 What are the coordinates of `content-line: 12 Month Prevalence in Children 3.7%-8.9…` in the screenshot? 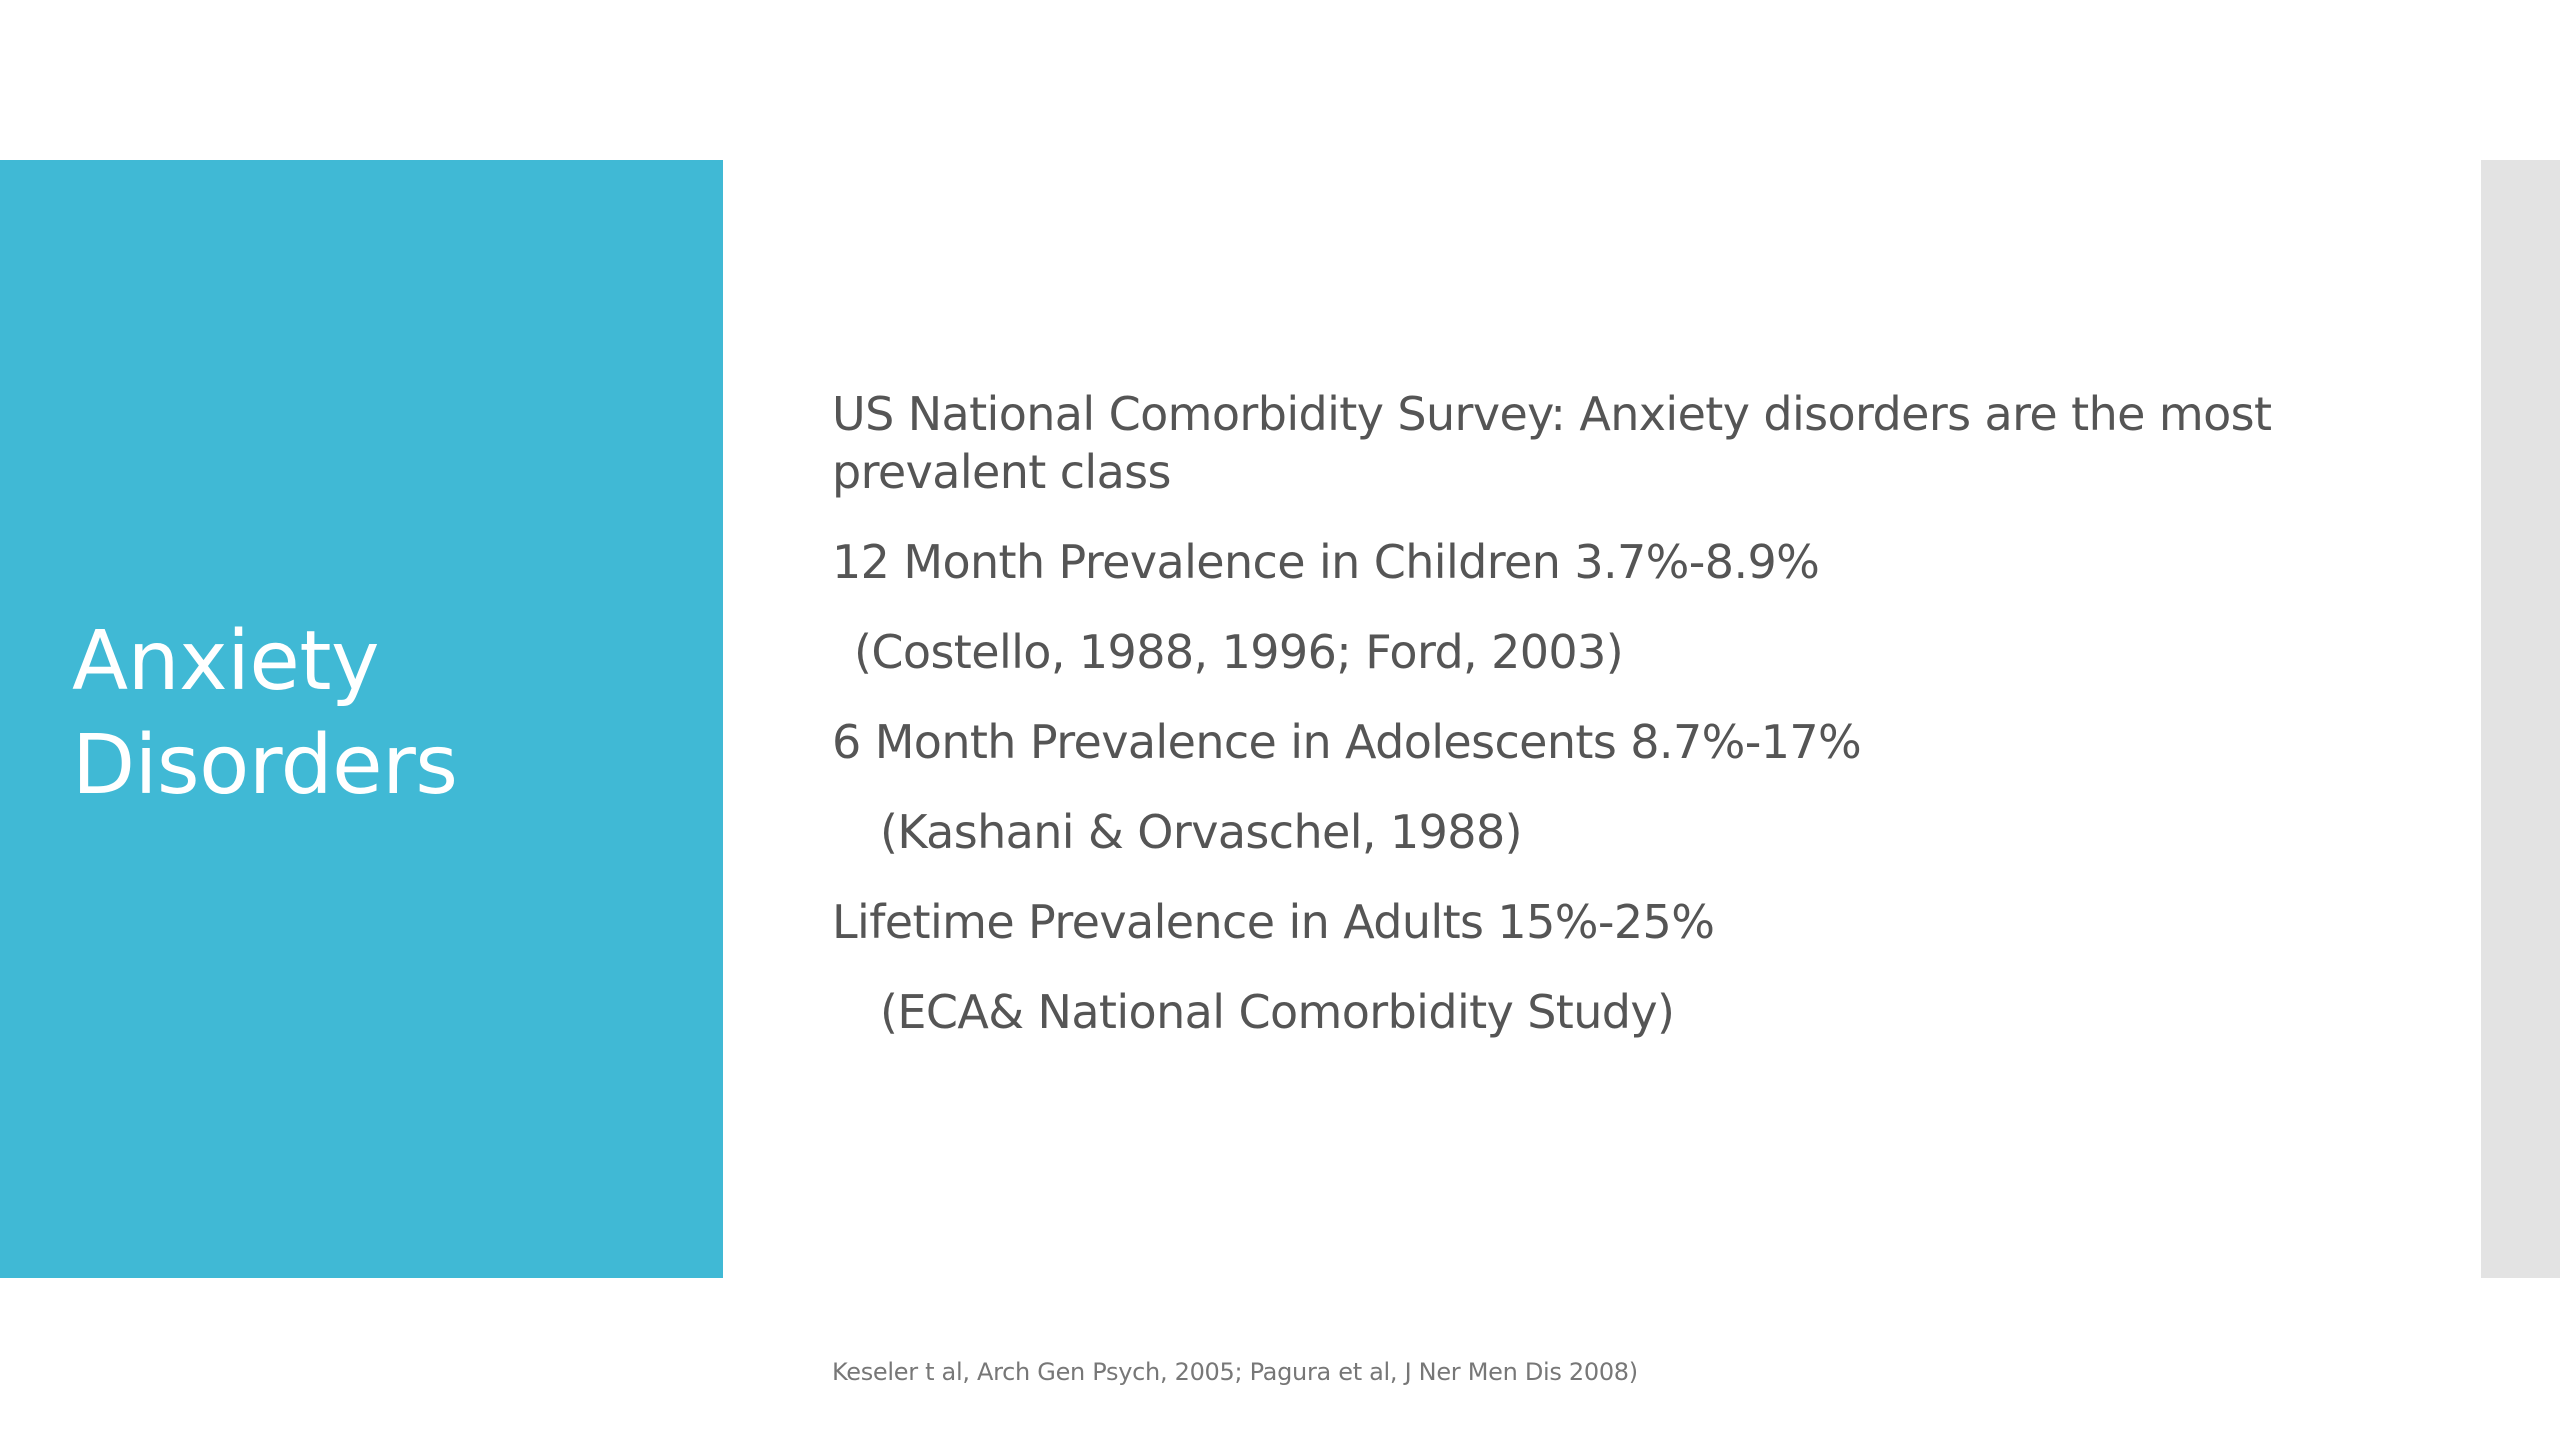 It's located at (1326, 562).